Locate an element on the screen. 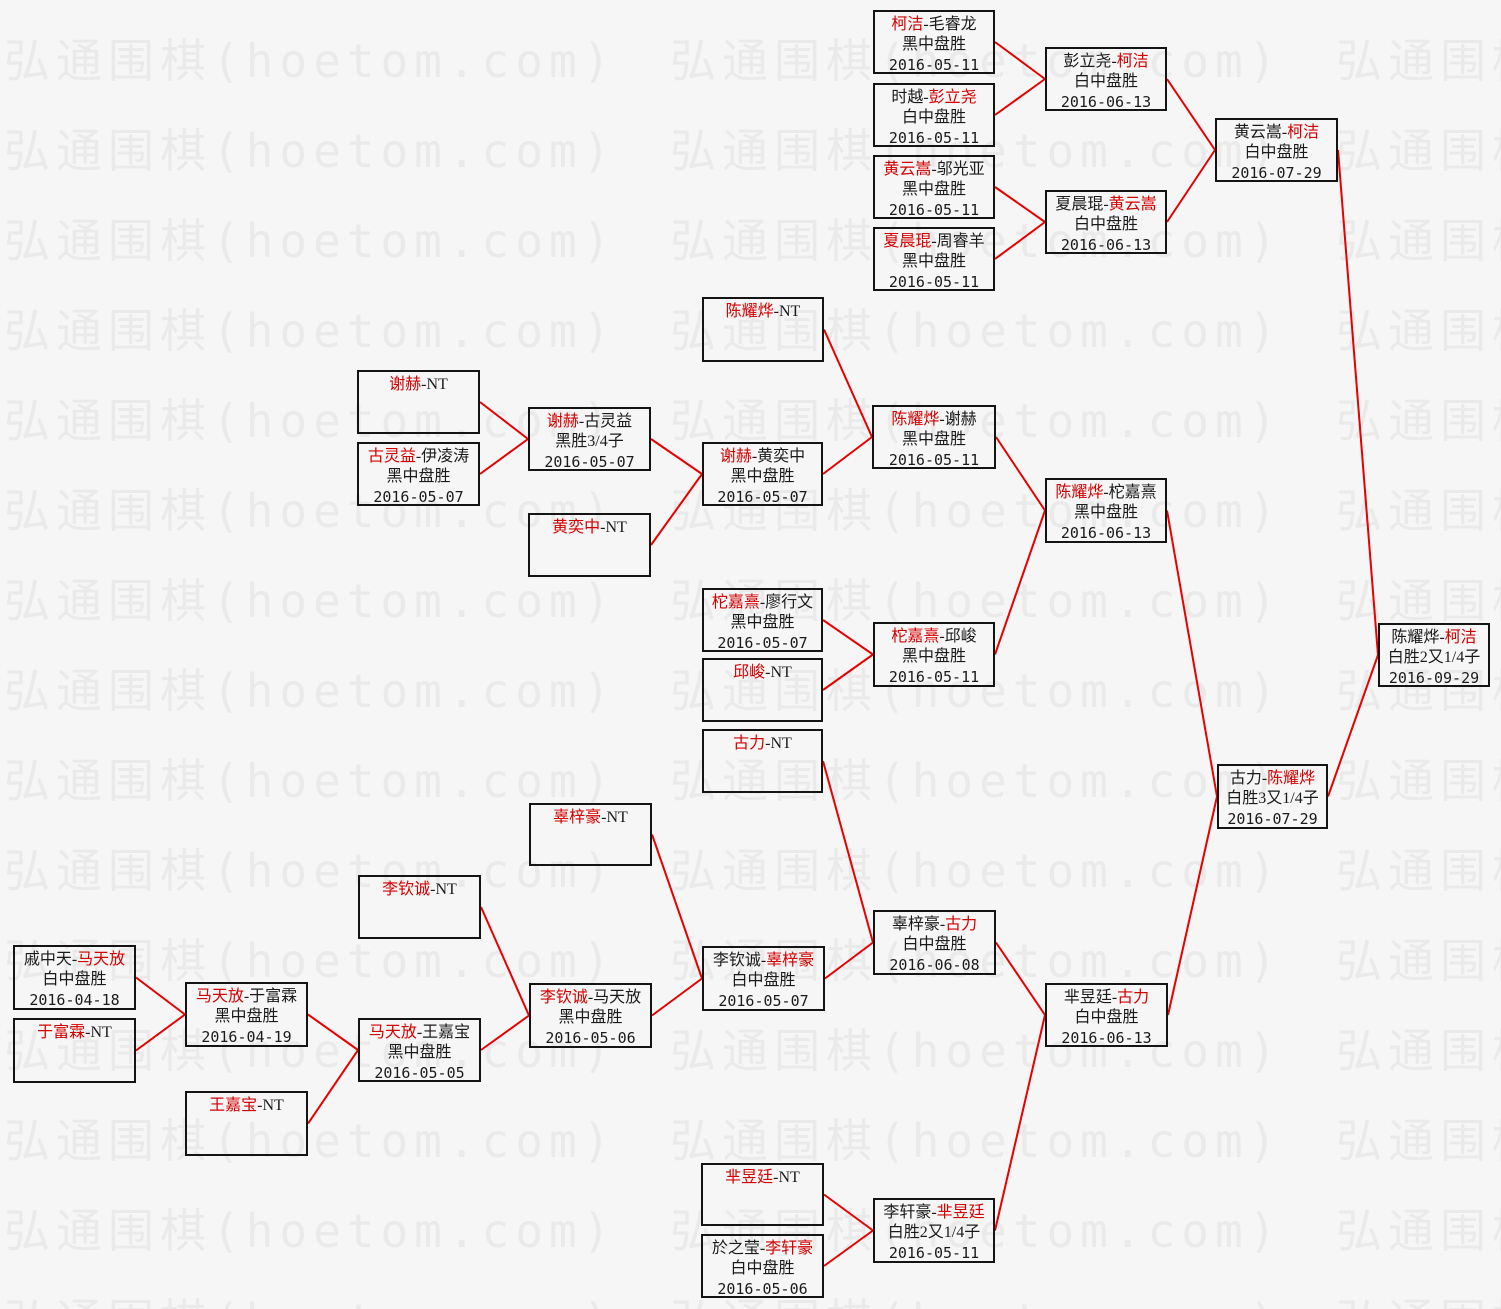 The height and width of the screenshot is (1309, 1501). match-box: 李轩豪-芈昱廷 白胜2又1/4子 2016-05-11 is located at coordinates (934, 1230).